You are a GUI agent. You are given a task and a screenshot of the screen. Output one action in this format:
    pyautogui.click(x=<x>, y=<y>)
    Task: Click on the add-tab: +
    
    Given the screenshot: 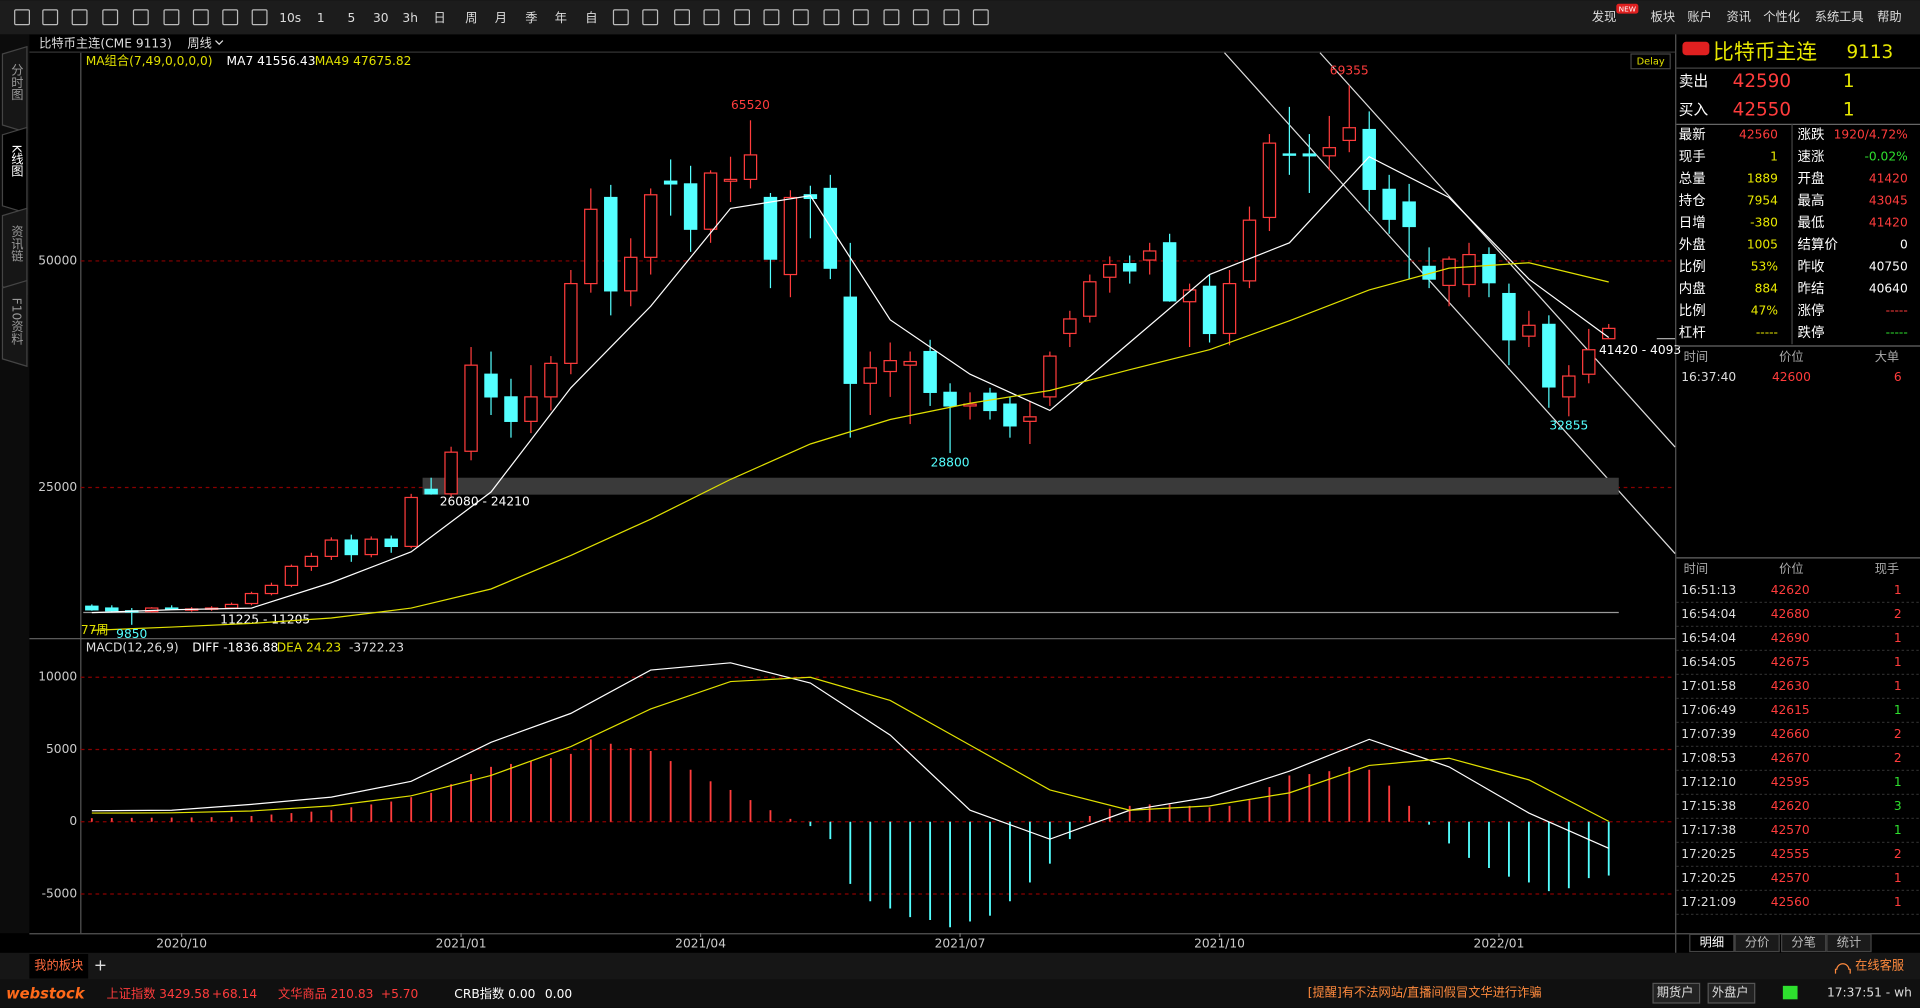 What is the action you would take?
    pyautogui.click(x=100, y=965)
    